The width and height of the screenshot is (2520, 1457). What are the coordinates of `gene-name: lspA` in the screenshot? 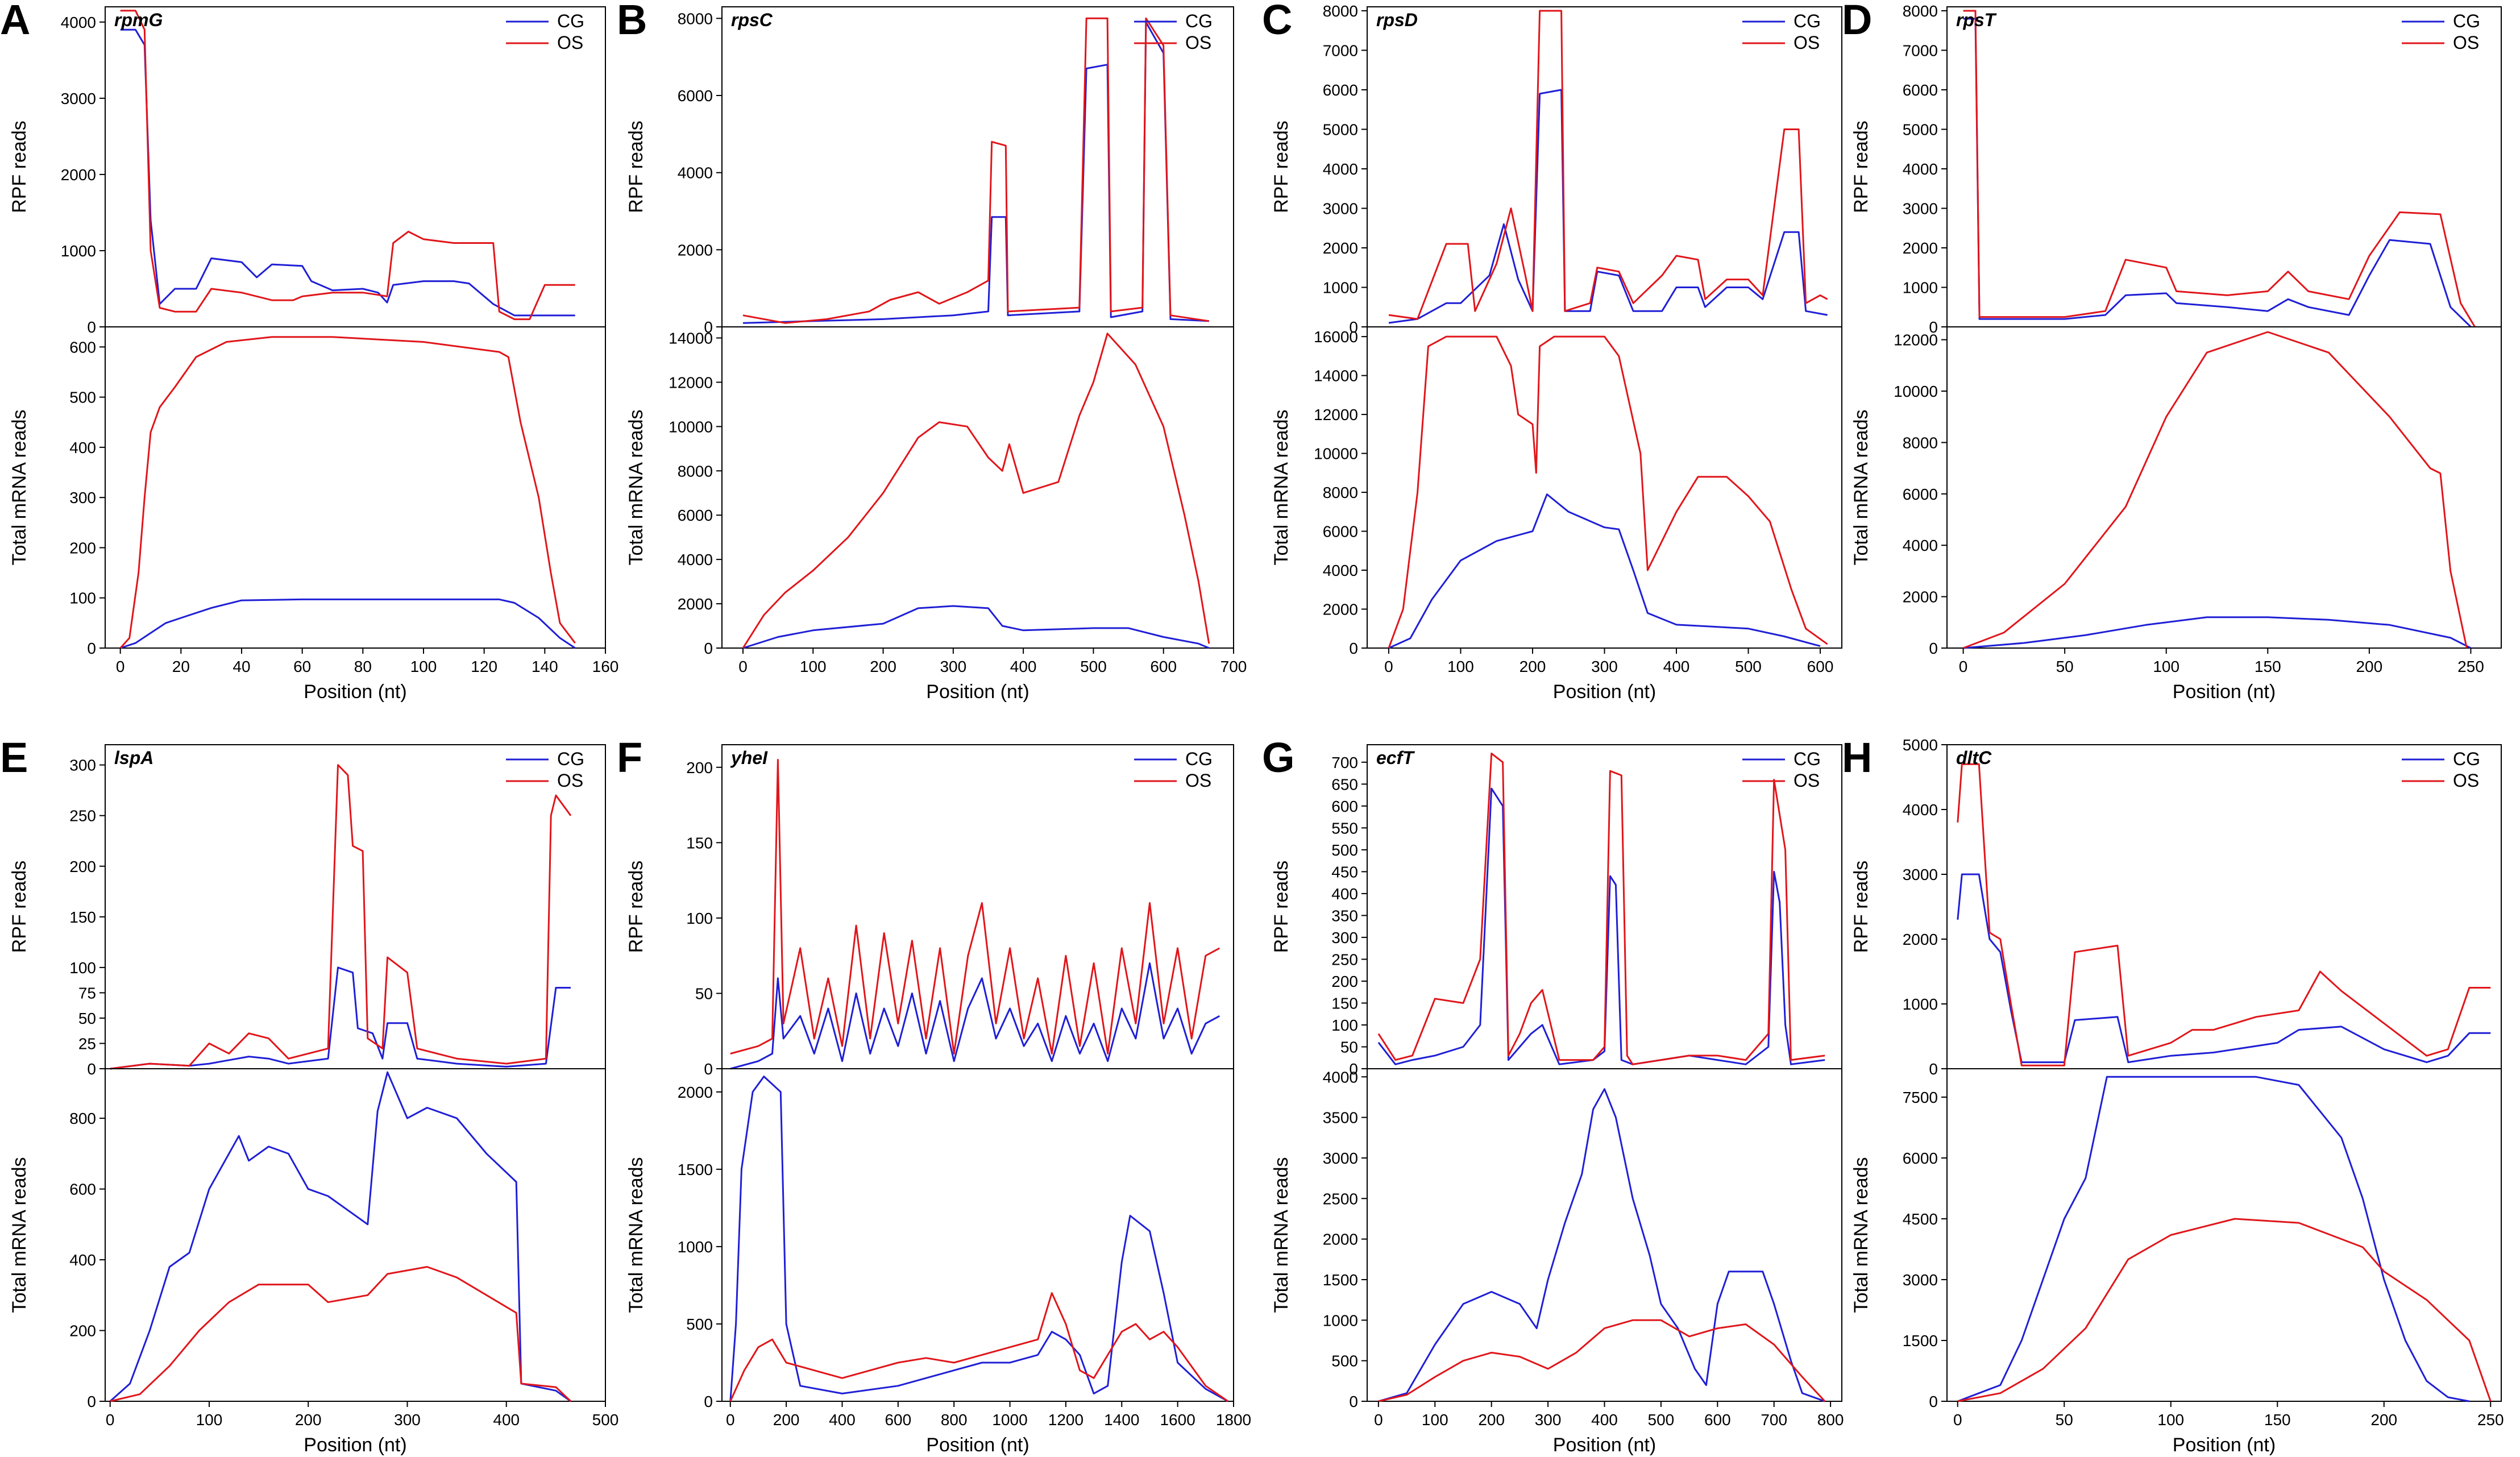 It's located at (133, 758).